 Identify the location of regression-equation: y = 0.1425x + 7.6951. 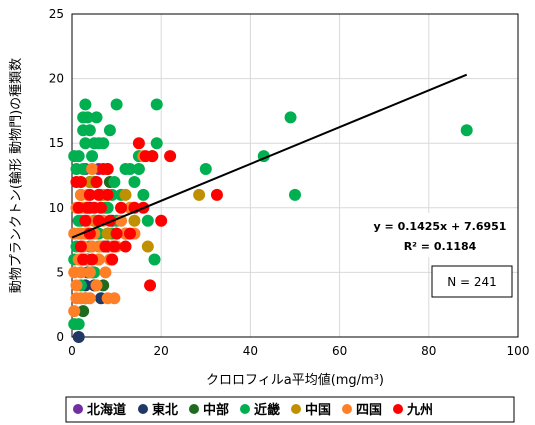
(440, 226).